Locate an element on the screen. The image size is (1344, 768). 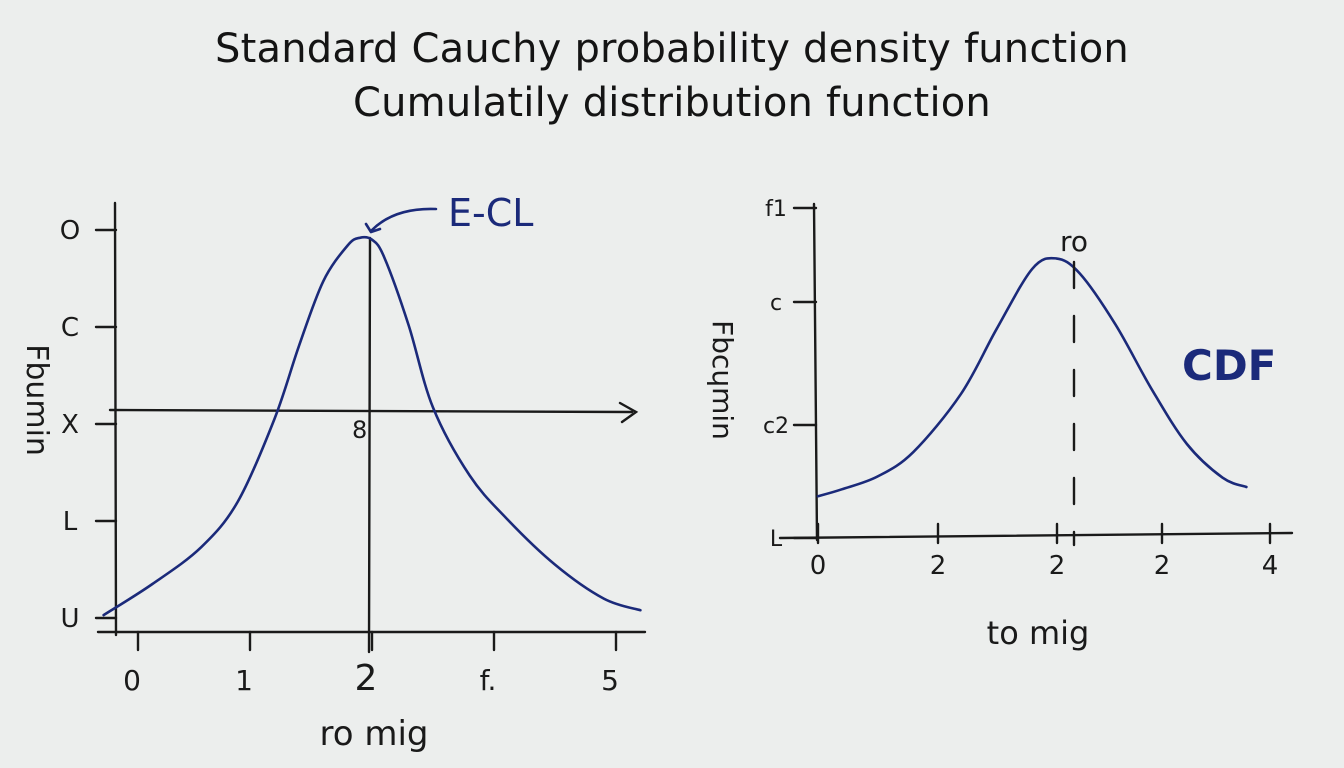
pdf-crosshair-arrowhead is located at coordinates (628, 412).